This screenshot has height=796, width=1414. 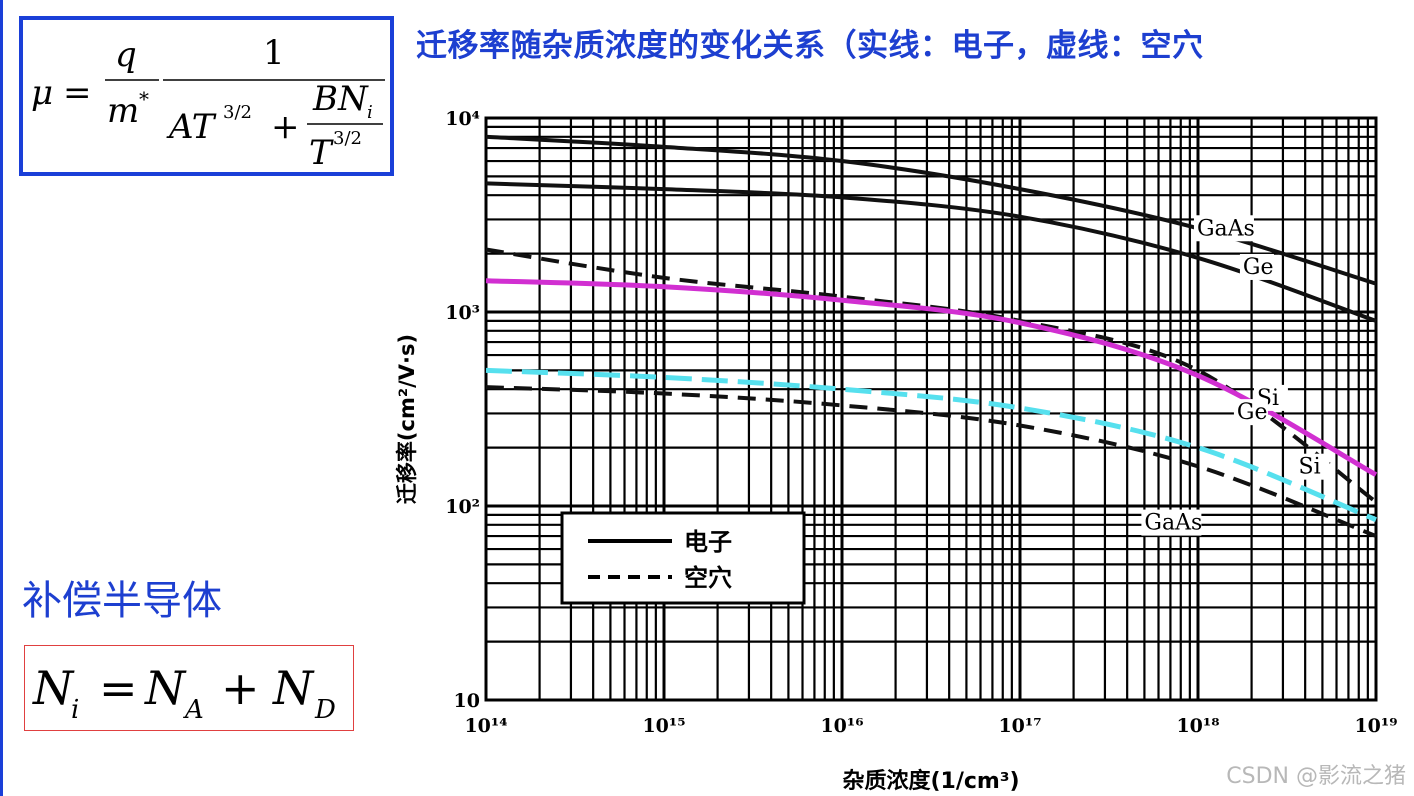 What do you see at coordinates (370, 112) in the screenshot?
I see `BN-subscript: i` at bounding box center [370, 112].